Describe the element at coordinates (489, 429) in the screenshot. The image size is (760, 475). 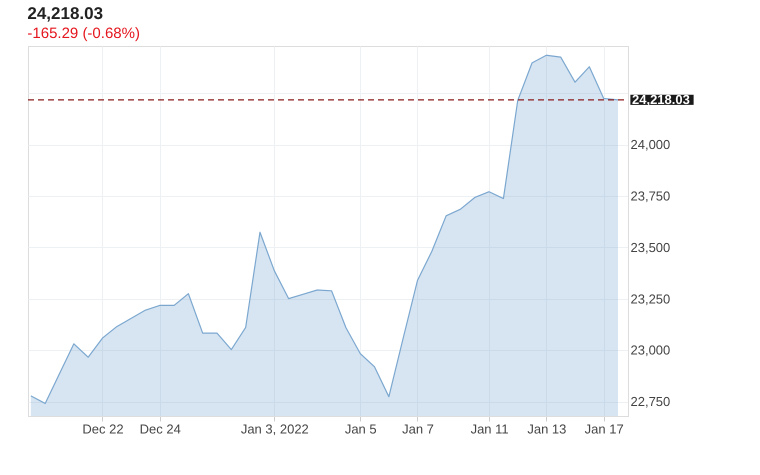
I see `x-tick-label: Jan 11` at that location.